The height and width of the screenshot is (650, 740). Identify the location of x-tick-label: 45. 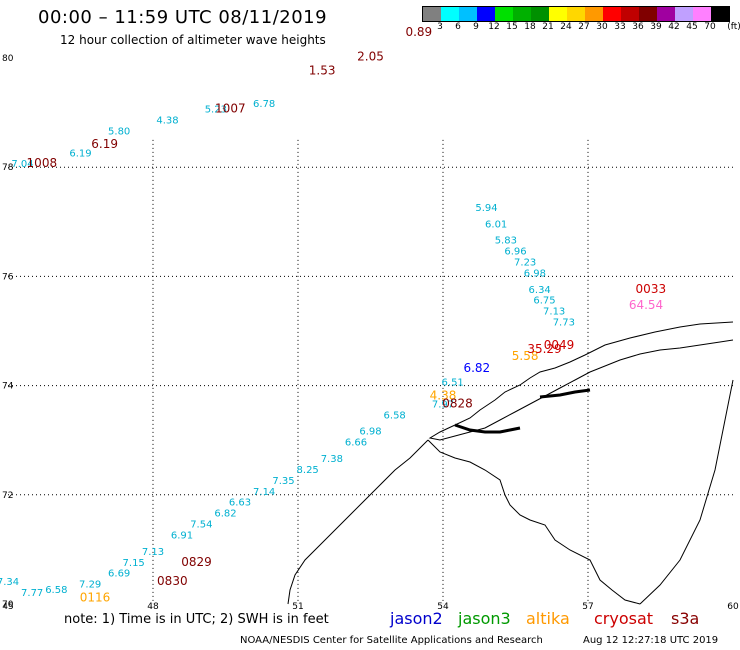
(7, 607).